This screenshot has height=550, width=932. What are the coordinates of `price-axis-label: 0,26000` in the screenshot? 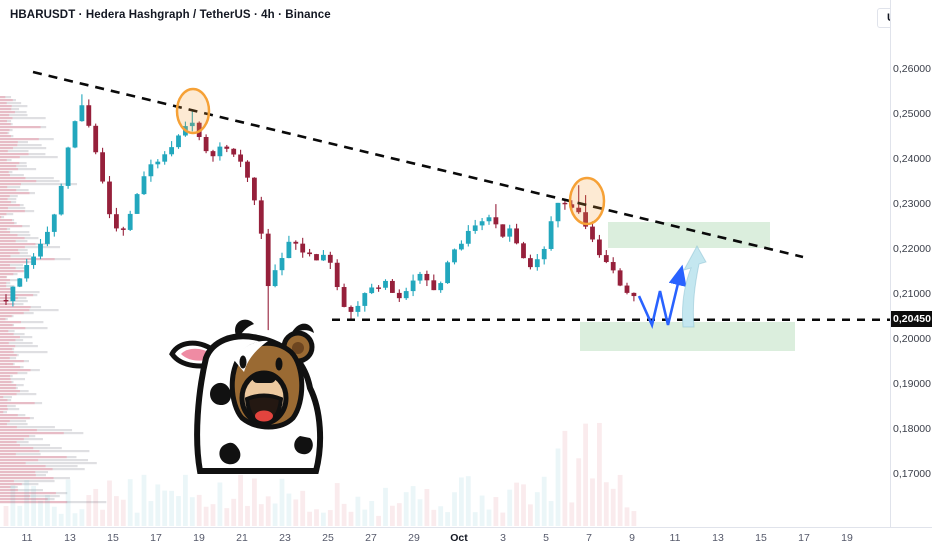 It's located at (912, 69).